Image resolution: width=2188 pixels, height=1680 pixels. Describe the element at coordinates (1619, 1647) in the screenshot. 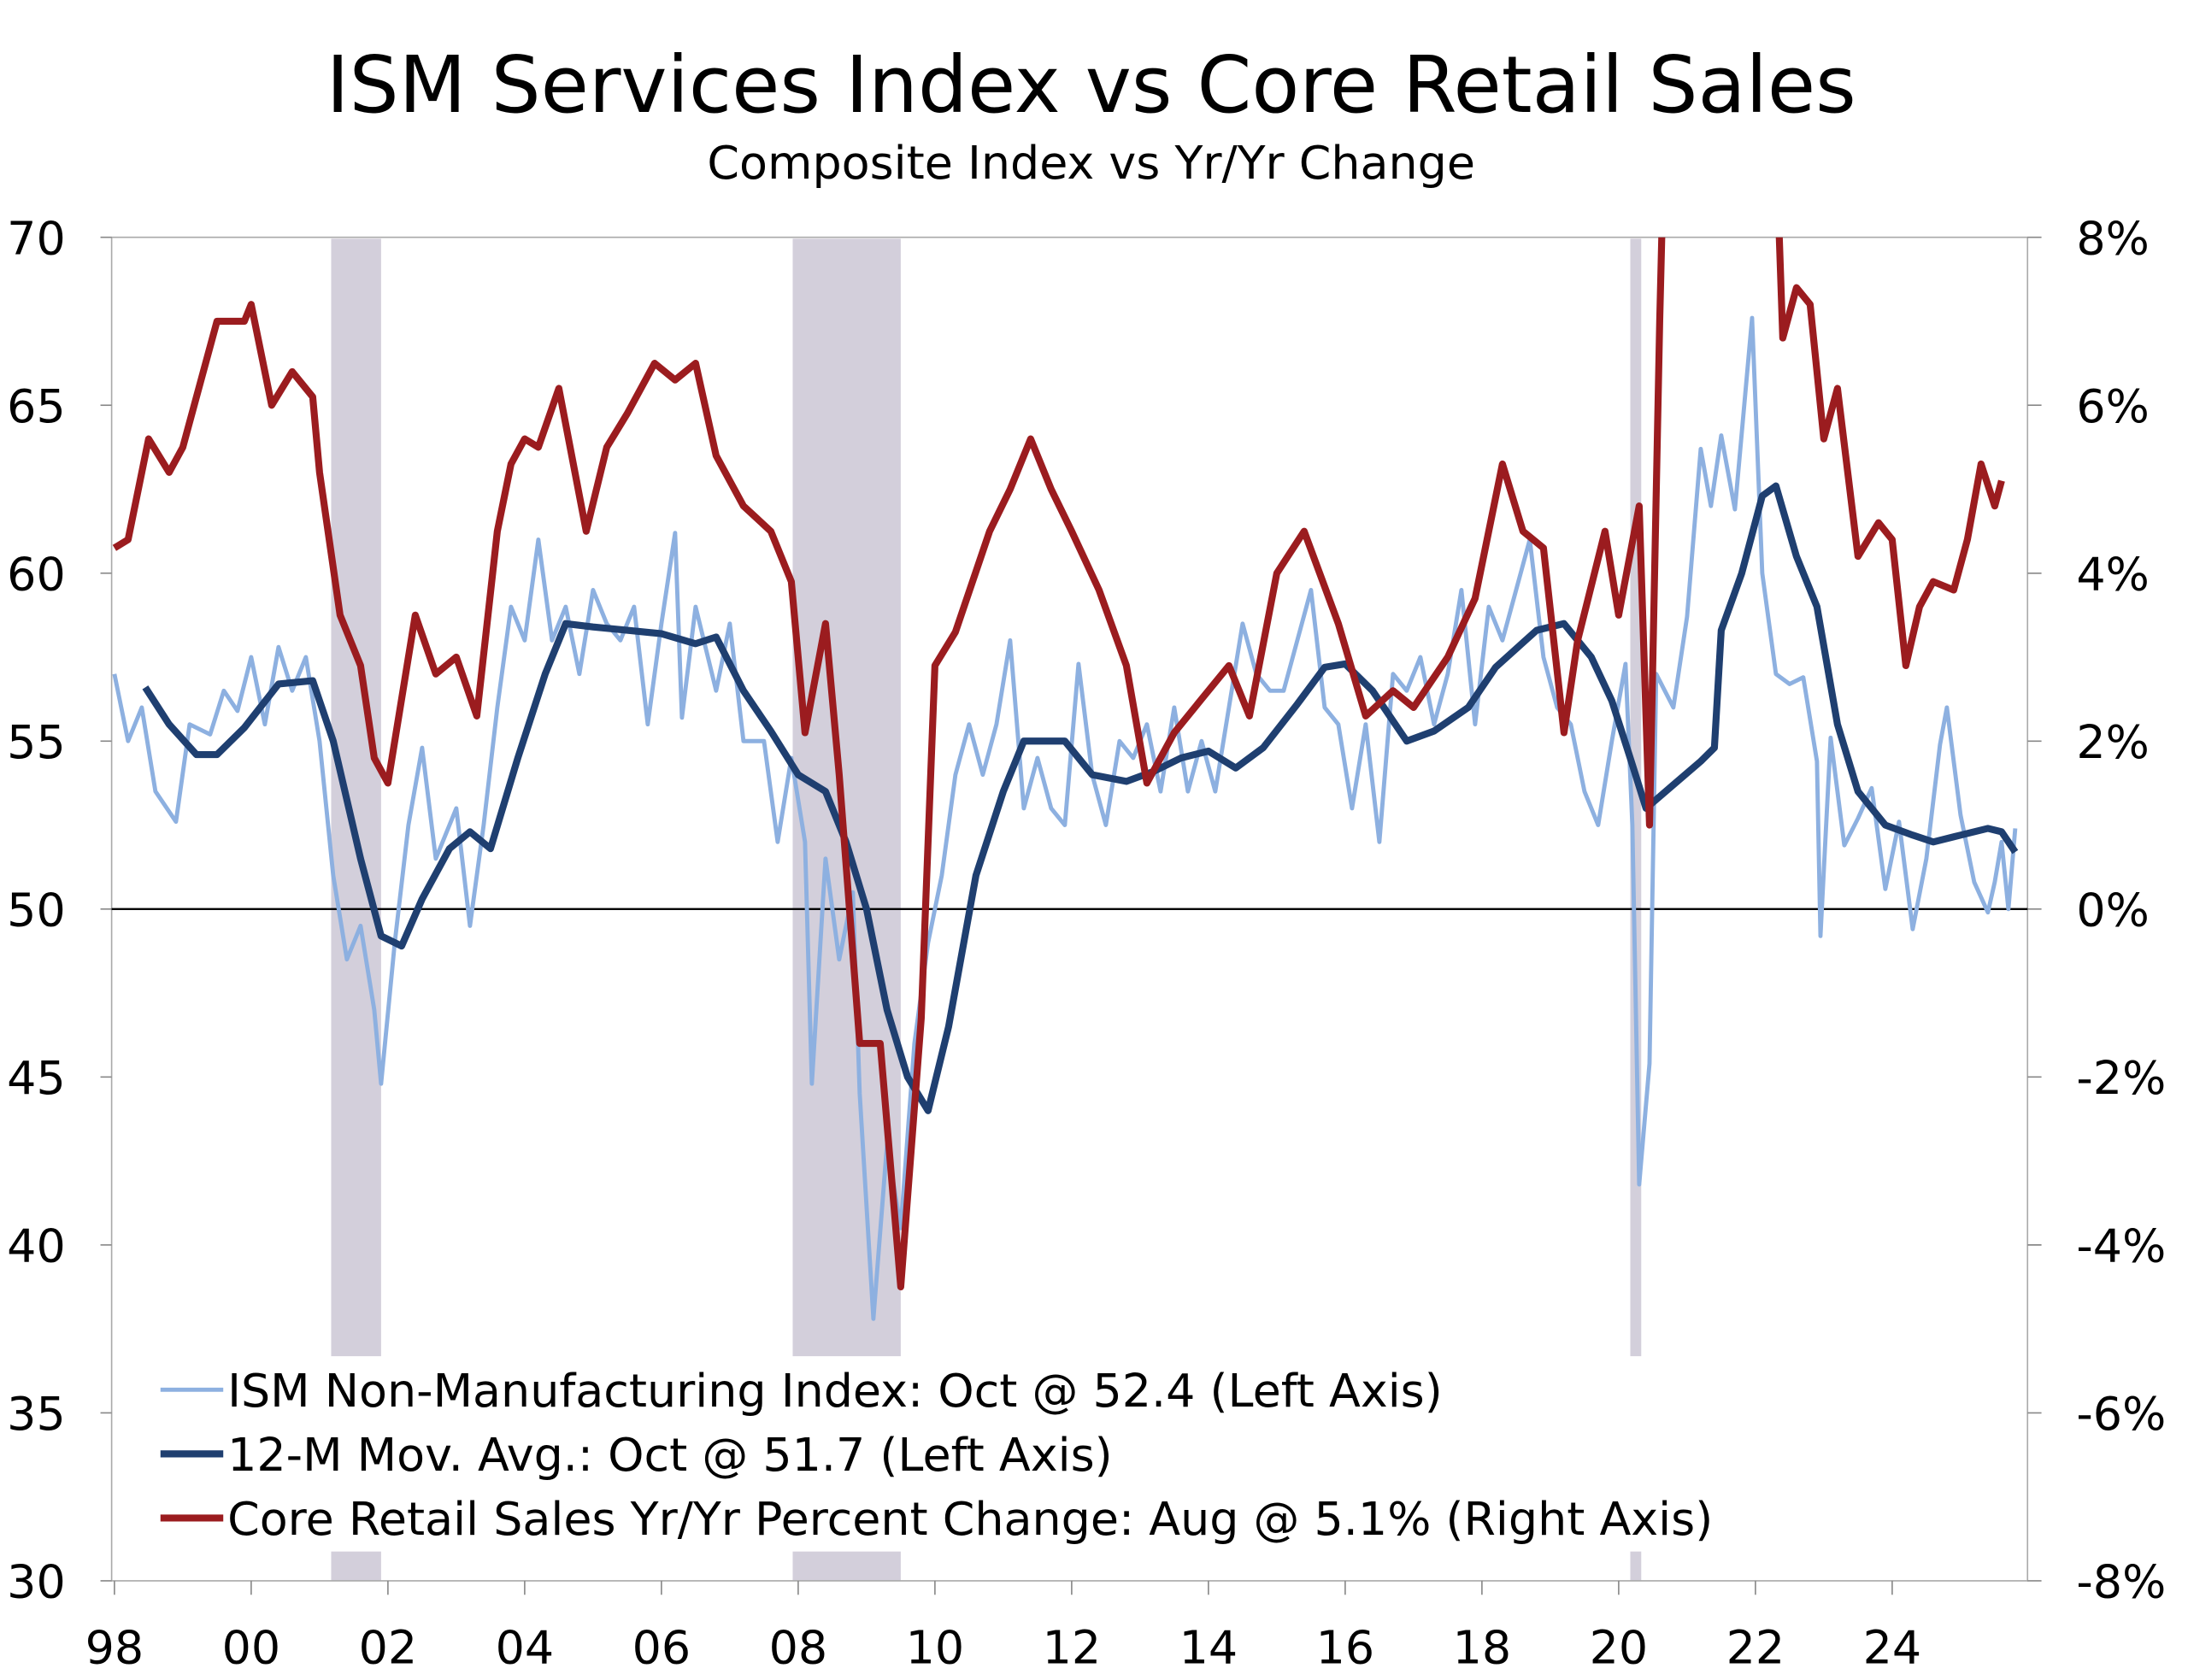

I see `x-tick-label: 20` at that location.